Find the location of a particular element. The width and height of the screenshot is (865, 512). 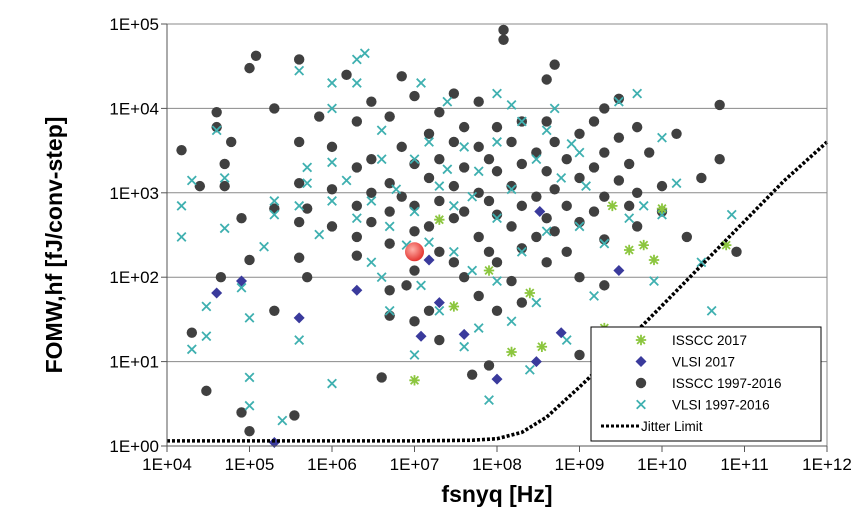

x-tick-label: 1E+06 is located at coordinates (332, 464).